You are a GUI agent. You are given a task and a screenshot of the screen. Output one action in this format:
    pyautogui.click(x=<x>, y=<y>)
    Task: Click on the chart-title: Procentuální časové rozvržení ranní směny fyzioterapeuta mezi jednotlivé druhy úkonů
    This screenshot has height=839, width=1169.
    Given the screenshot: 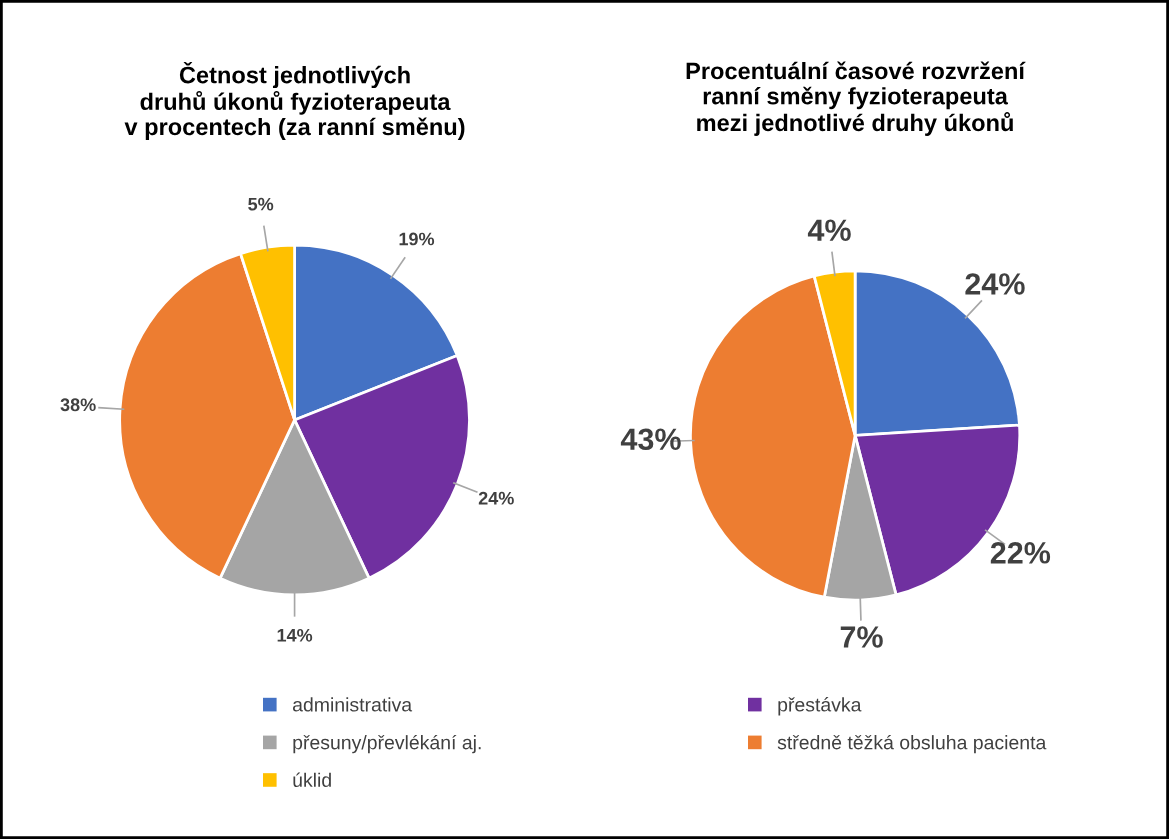 What is the action you would take?
    pyautogui.click(x=856, y=98)
    